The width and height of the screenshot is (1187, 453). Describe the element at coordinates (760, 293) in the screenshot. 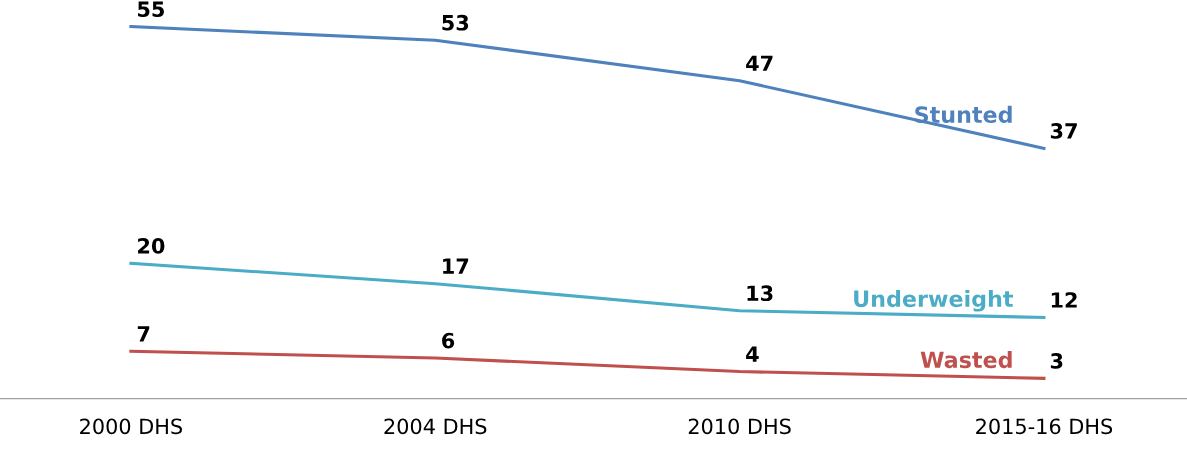

I see `data-label: 13` at that location.